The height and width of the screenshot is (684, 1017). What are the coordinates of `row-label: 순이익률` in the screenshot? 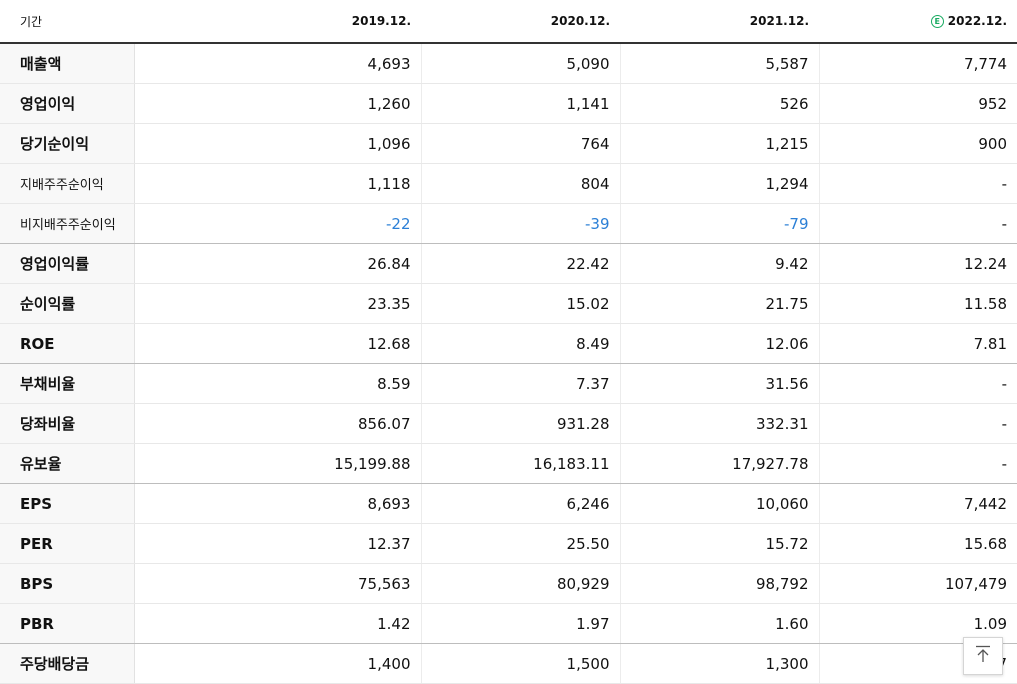 It's located at (67, 303).